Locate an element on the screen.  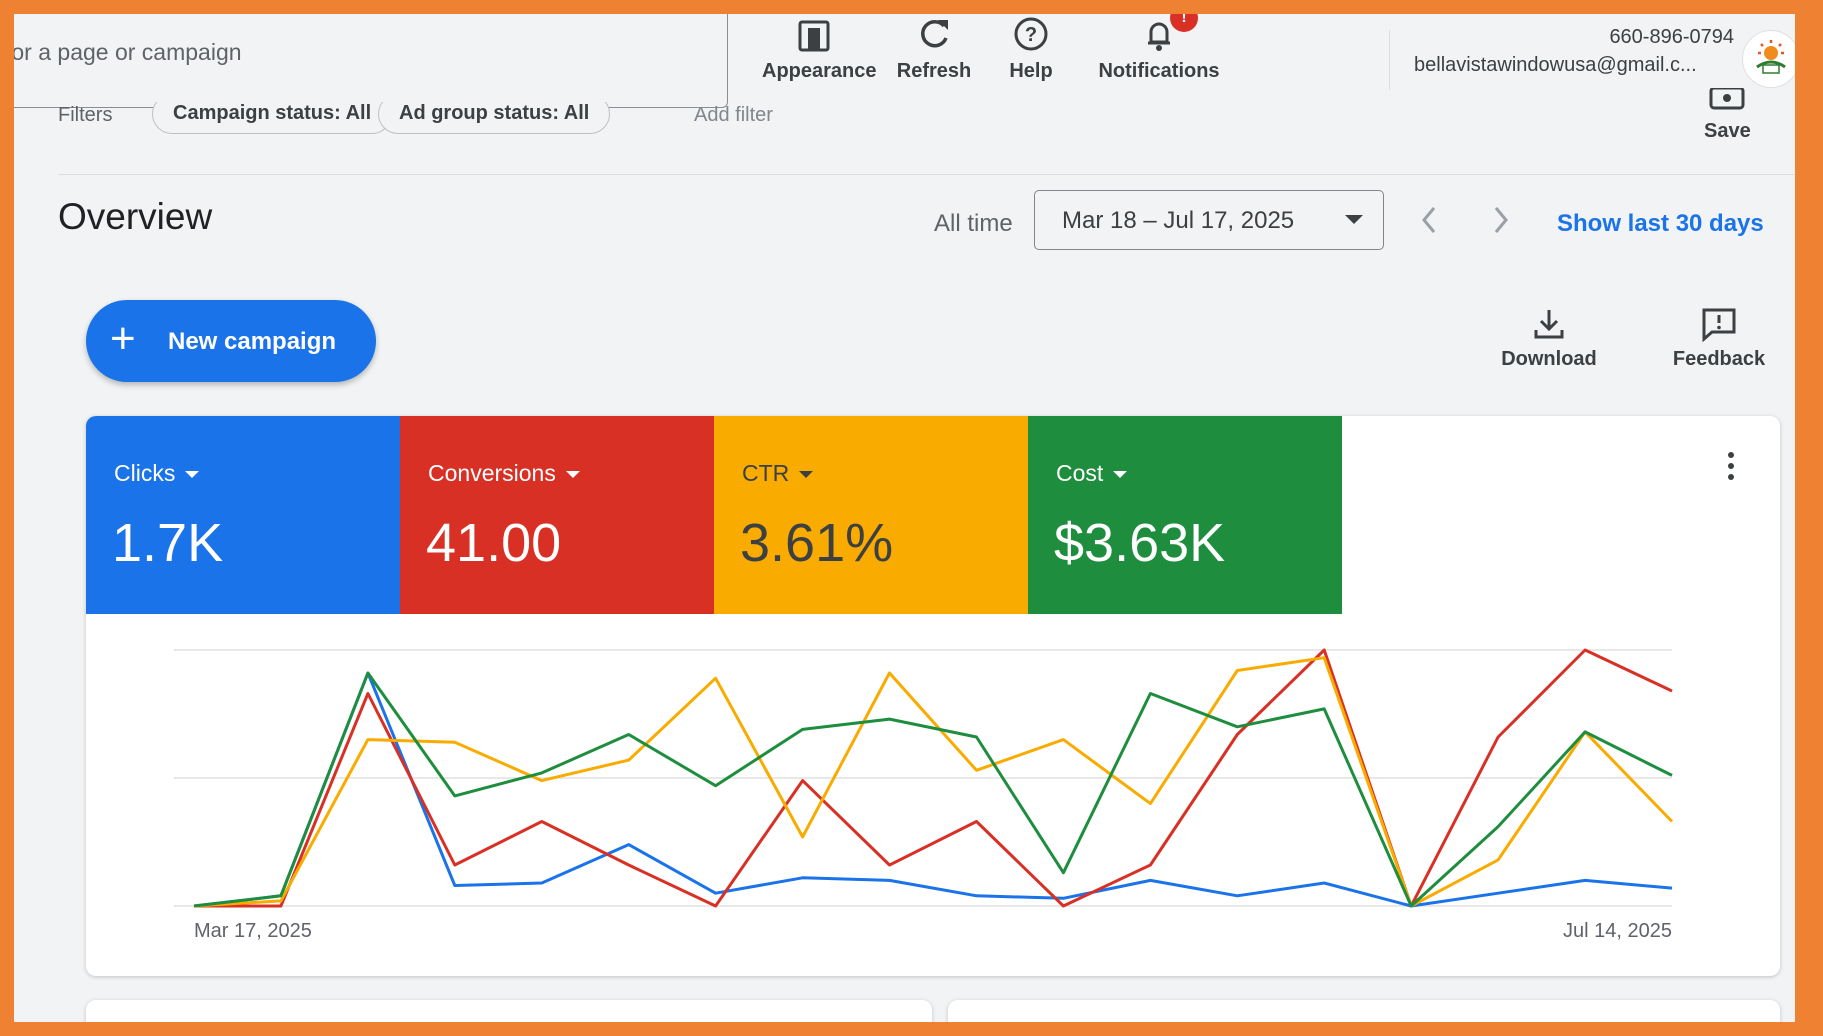
save-icon is located at coordinates (1727, 99).